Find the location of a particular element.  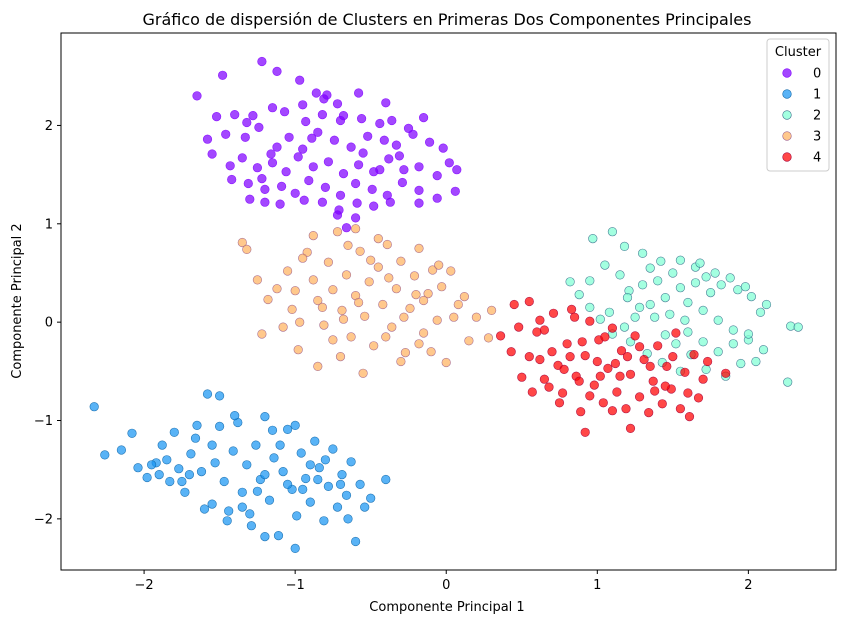

y-tick-label: −1 is located at coordinates (43, 421).